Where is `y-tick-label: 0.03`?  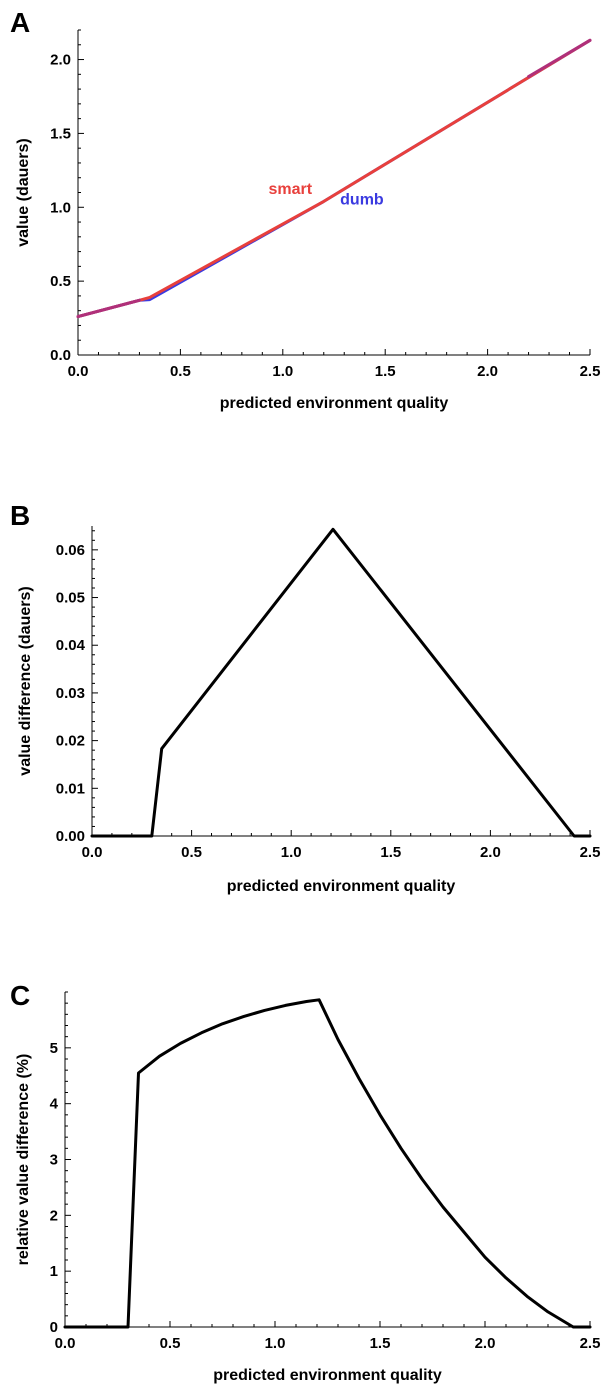
y-tick-label: 0.03 is located at coordinates (70, 693).